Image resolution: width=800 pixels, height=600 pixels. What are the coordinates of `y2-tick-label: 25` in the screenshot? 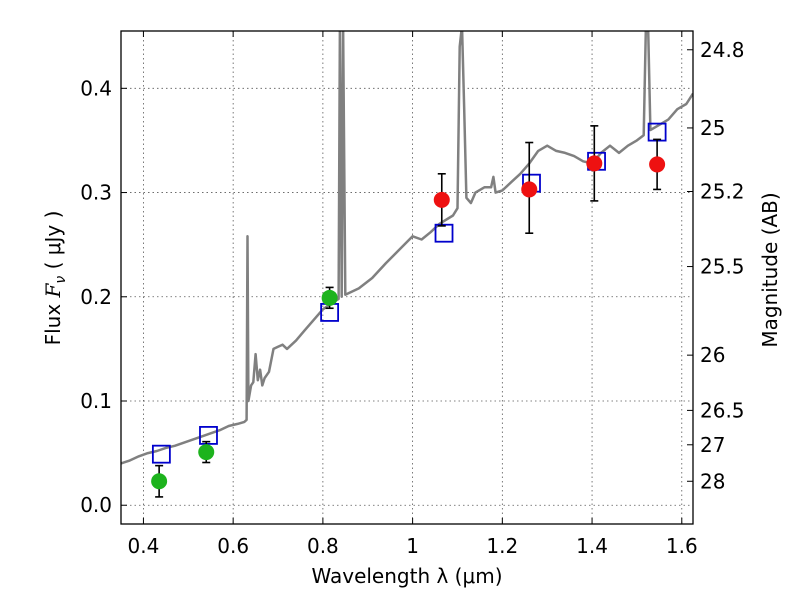 It's located at (712, 128).